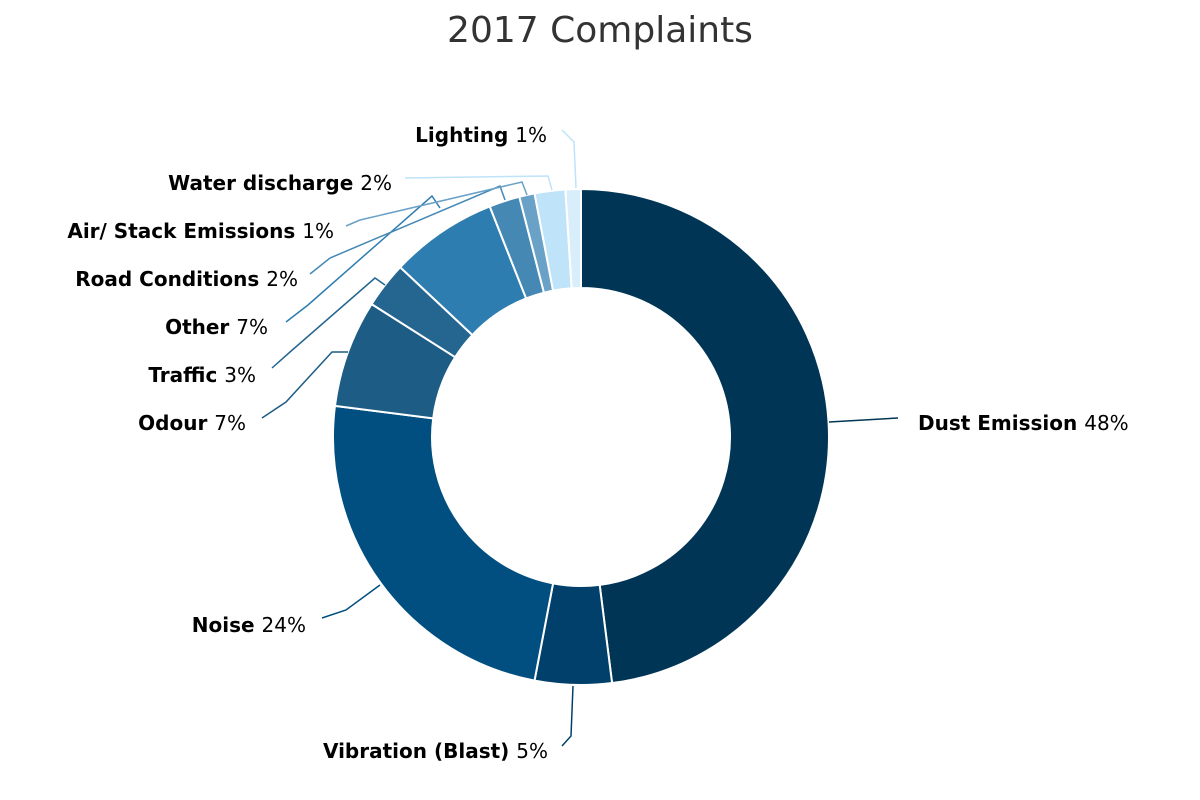 Image resolution: width=1200 pixels, height=800 pixels. What do you see at coordinates (465, 135) in the screenshot?
I see `data-label-name: Lighting` at bounding box center [465, 135].